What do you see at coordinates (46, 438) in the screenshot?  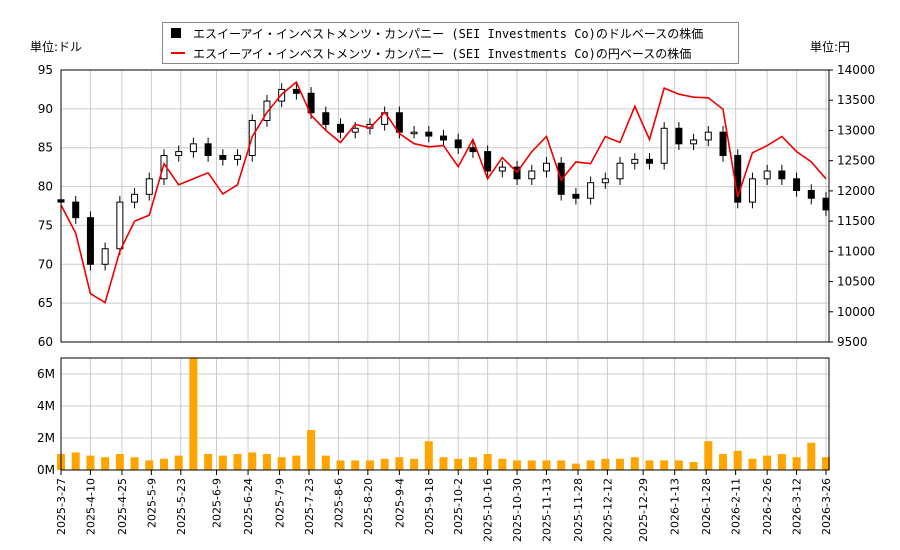 I see `volume-tick-label: 2M` at bounding box center [46, 438].